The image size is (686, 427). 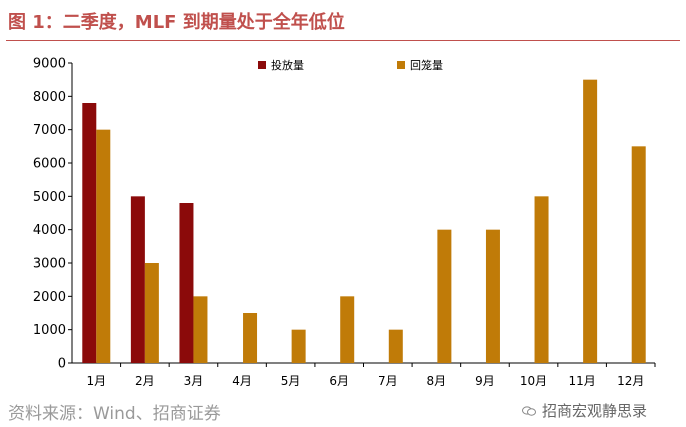 What do you see at coordinates (49, 264) in the screenshot?
I see `y-tick-label: 3000` at bounding box center [49, 264].